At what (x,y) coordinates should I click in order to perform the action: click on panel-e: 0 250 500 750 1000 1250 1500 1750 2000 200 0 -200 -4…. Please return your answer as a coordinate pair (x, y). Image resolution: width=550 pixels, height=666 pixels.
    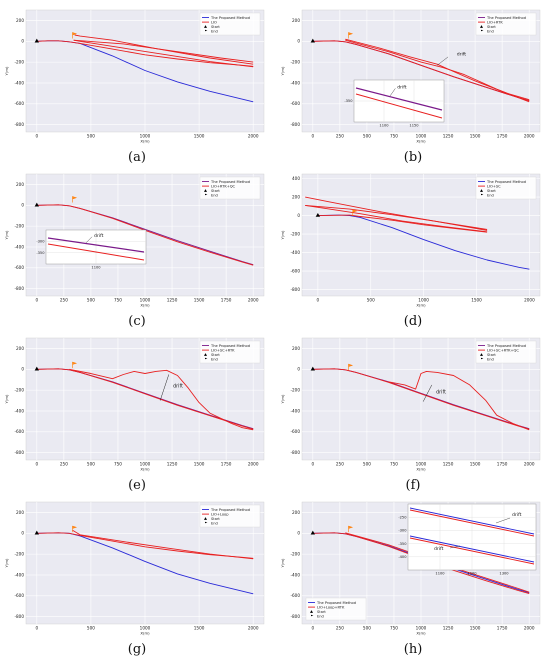
    Looking at the image, I should click on (137, 413).